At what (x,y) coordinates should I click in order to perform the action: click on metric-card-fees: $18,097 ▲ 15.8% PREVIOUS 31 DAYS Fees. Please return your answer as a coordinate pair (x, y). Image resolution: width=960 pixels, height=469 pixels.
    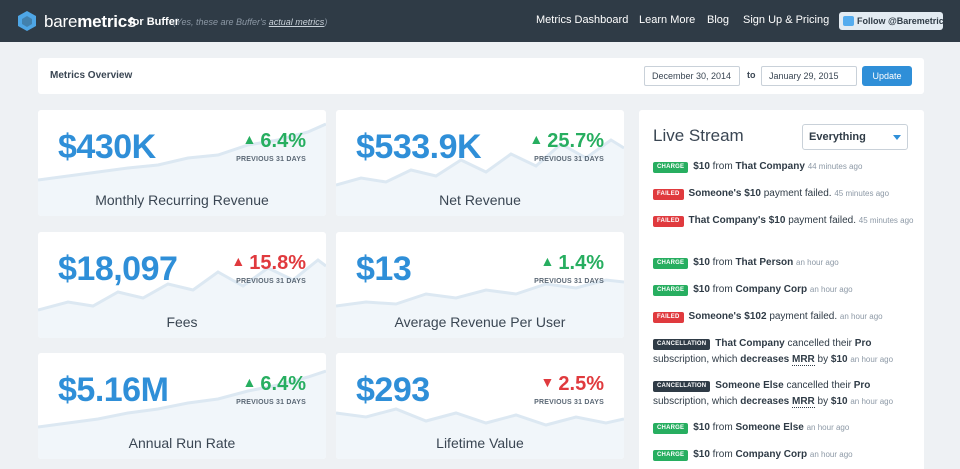
    Looking at the image, I should click on (182, 285).